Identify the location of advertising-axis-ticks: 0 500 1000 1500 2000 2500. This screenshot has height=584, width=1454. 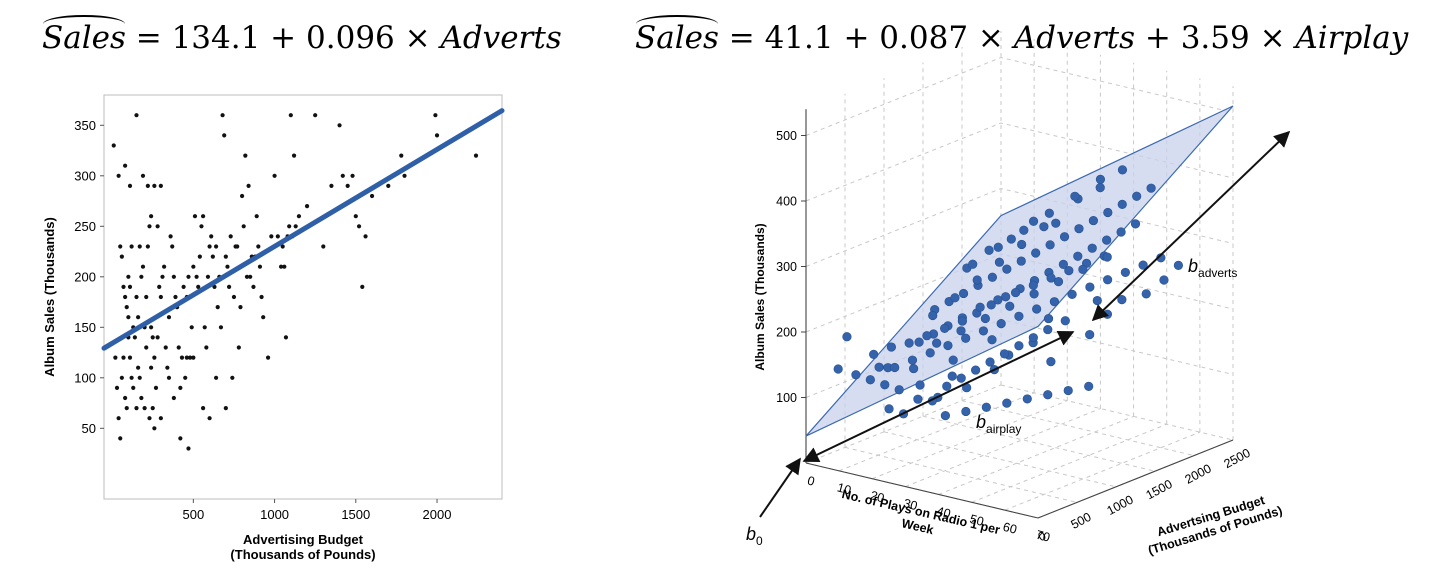
(1144, 495).